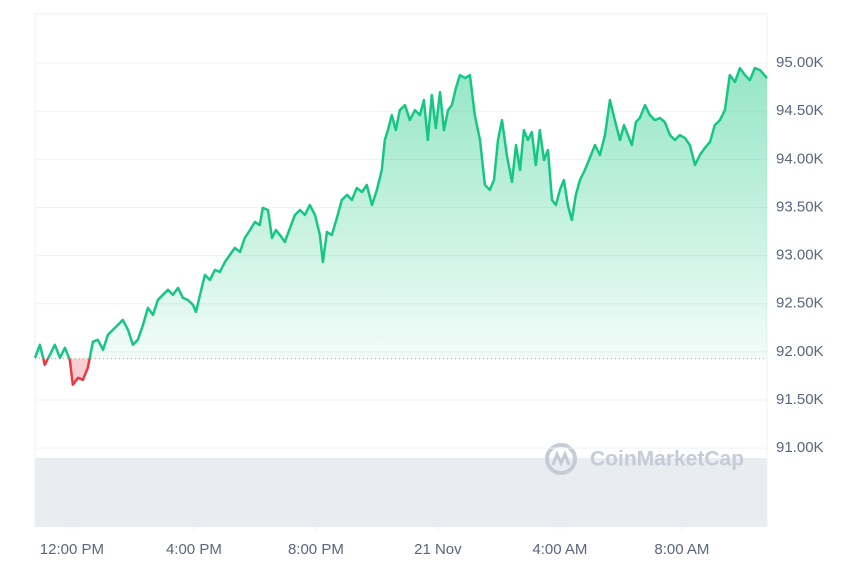 The image size is (860, 573). What do you see at coordinates (559, 549) in the screenshot?
I see `x-tick-label: 4:00 AM` at bounding box center [559, 549].